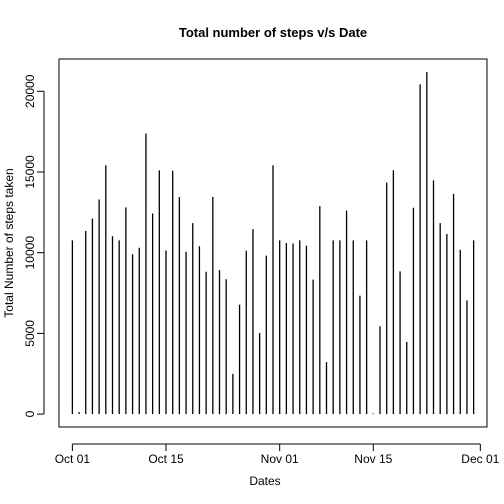 This screenshot has height=504, width=504. Describe the element at coordinates (480, 459) in the screenshot. I see `x-tick-label: Dec 01` at that location.